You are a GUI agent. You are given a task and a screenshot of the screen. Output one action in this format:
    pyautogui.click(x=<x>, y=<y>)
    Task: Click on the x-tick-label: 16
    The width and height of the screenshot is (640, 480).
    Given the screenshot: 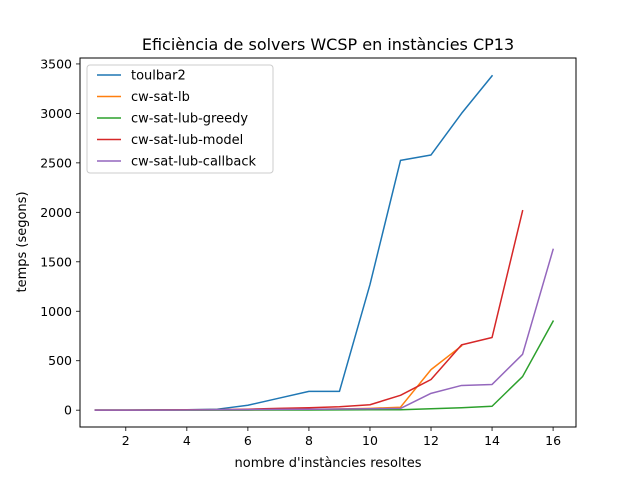 What is the action you would take?
    pyautogui.click(x=553, y=440)
    